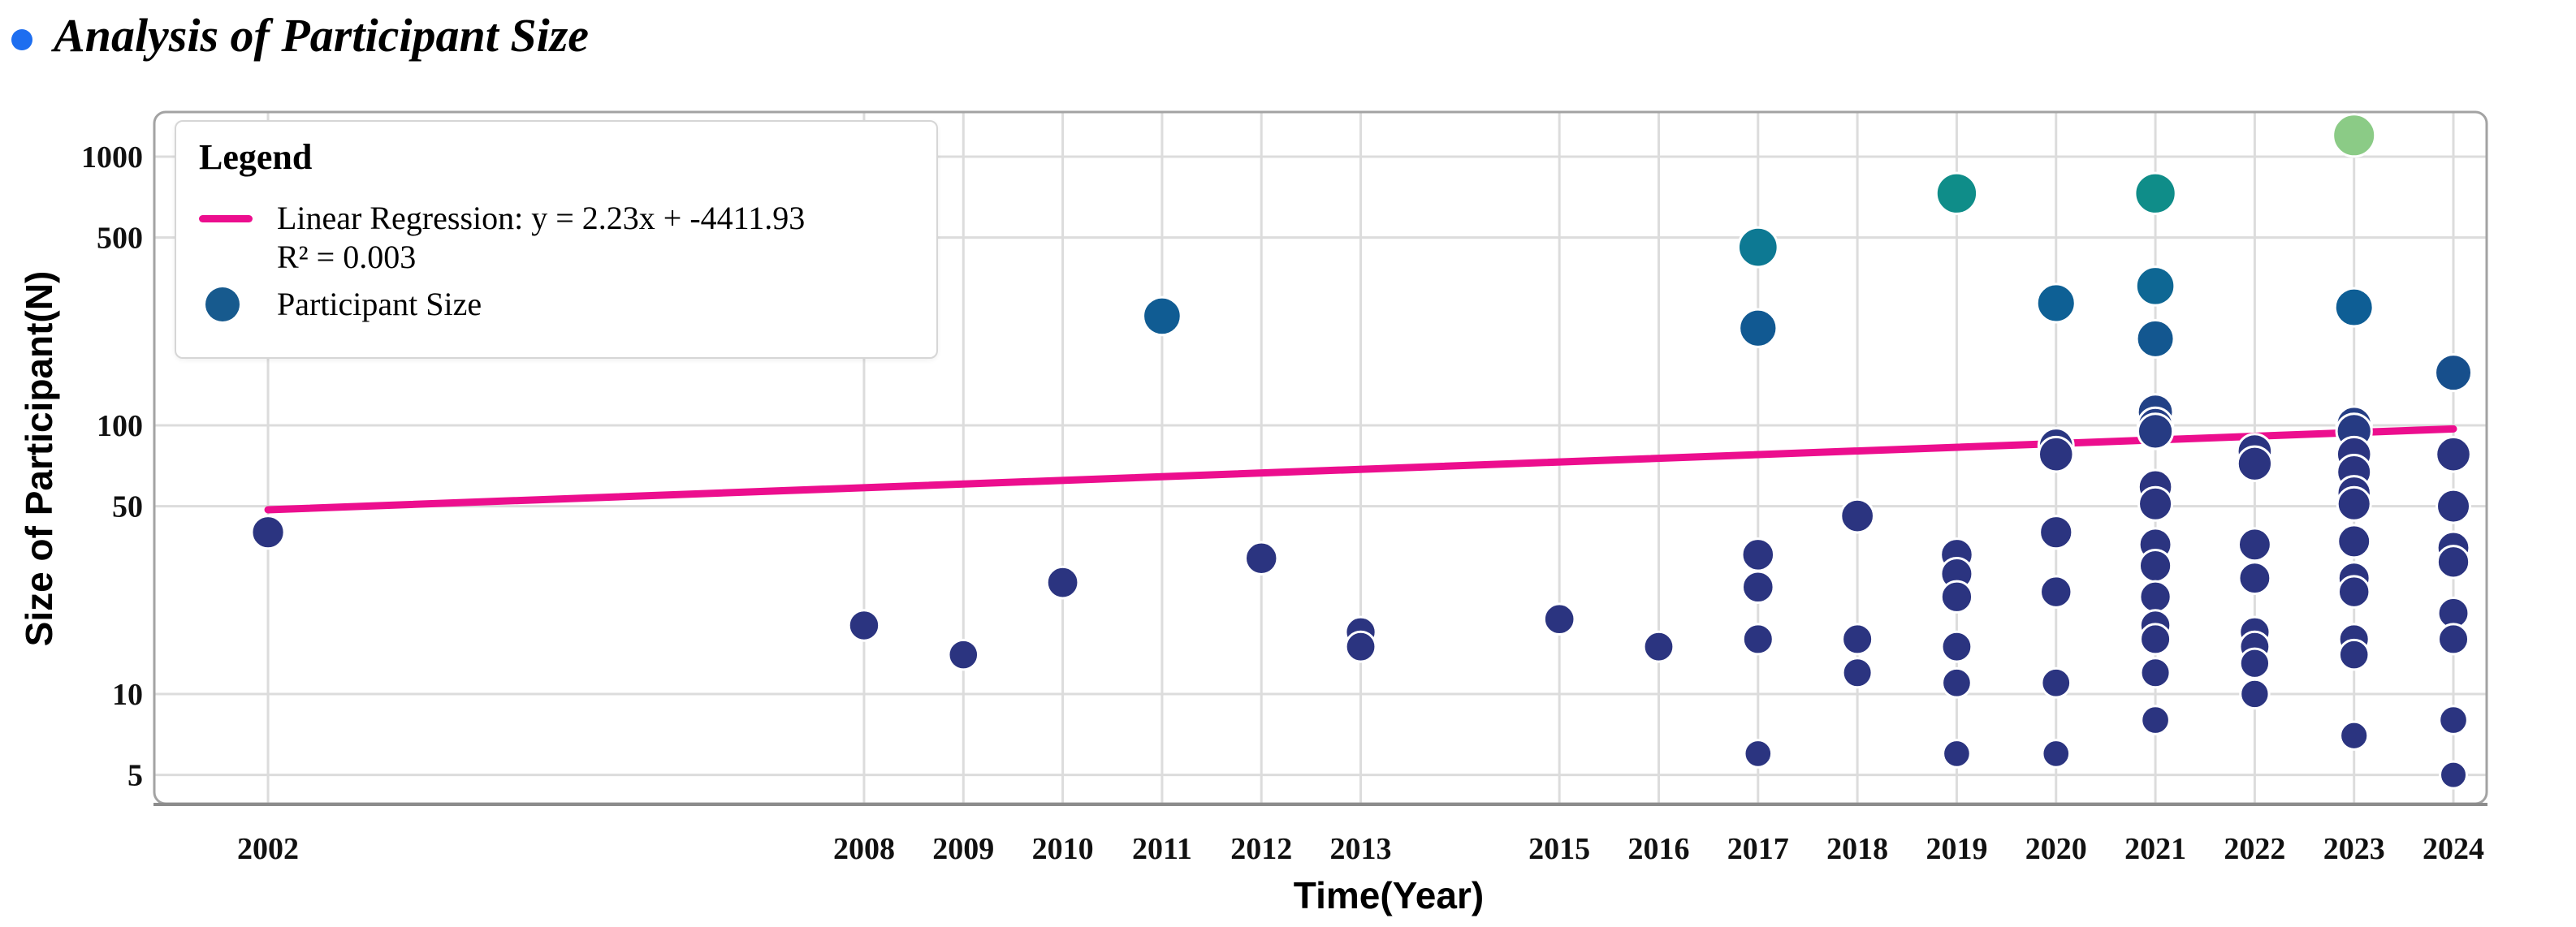 The image size is (2576, 927). Describe the element at coordinates (2056, 849) in the screenshot. I see `x-tick-label-2020: 2020` at that location.